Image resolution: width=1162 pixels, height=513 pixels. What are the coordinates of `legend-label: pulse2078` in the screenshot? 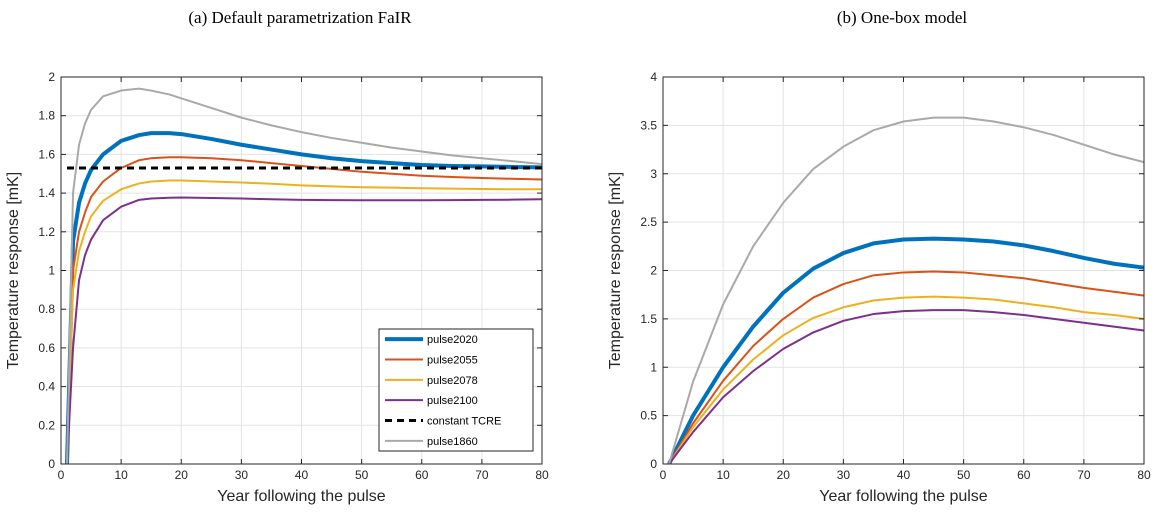 It's located at (452, 381).